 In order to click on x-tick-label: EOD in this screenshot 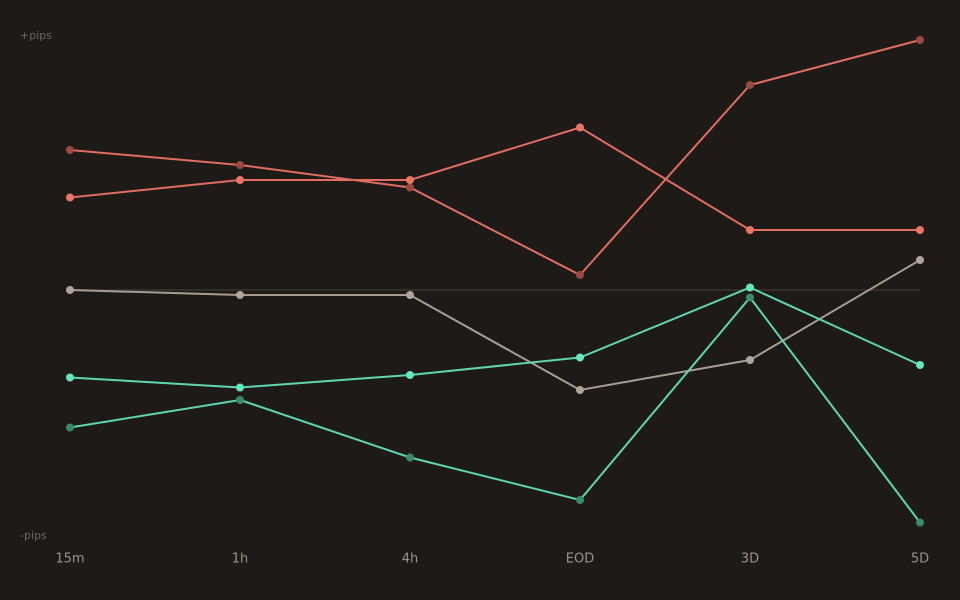, I will do `click(580, 559)`.